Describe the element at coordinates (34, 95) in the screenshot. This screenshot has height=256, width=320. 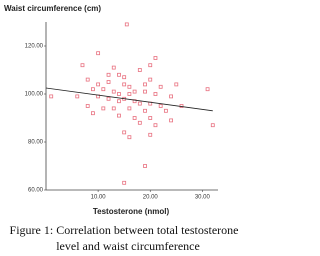
I see `y-tick-label: 100.00` at that location.